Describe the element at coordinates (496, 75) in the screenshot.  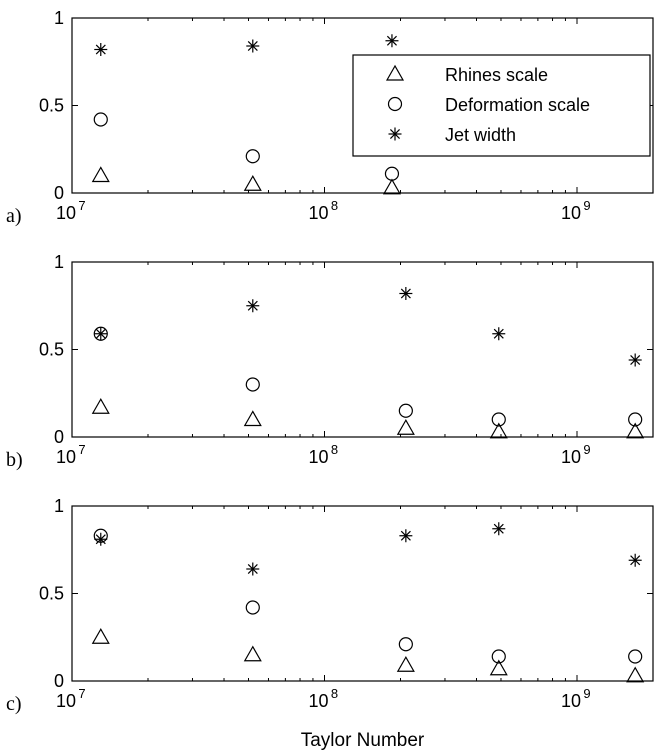
I see `legend-label: Rhines scale` at that location.